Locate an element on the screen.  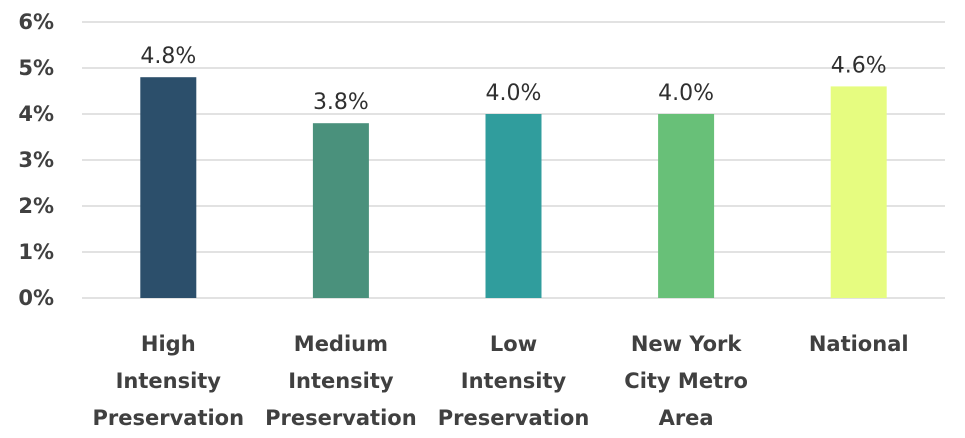
y-tick-label: 2% is located at coordinates (36, 206).